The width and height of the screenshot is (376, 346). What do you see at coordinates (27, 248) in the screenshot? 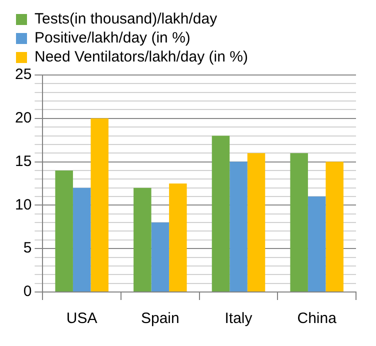
I see `y-tick-label: 5` at bounding box center [27, 248].